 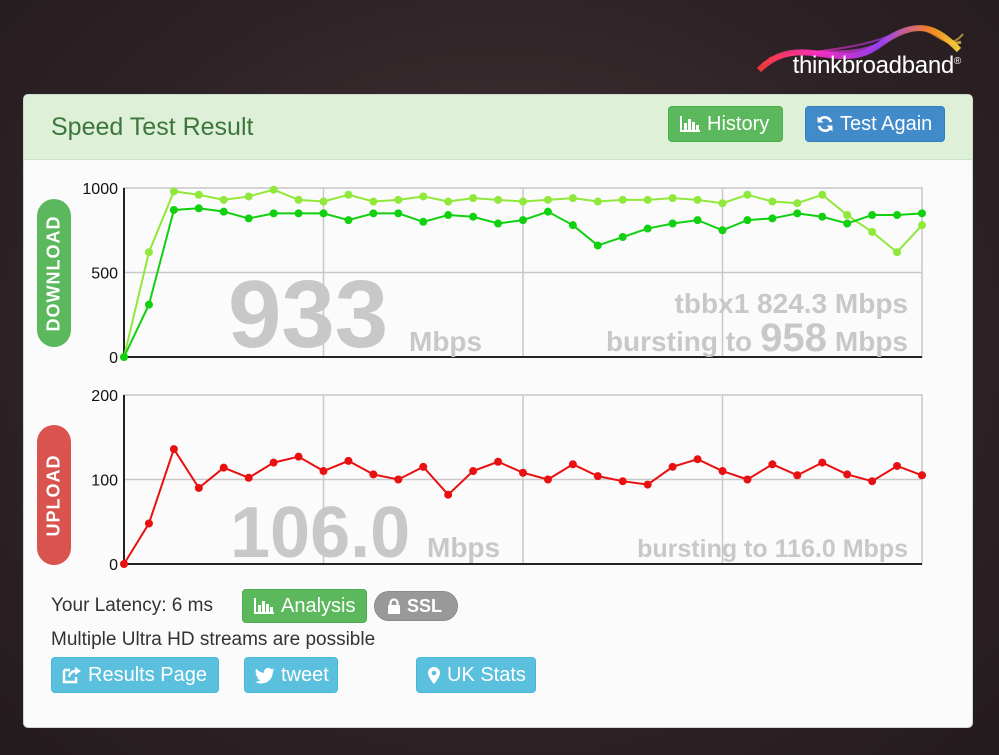 What do you see at coordinates (100, 189) in the screenshot?
I see `download-y-tick-label: 1000` at bounding box center [100, 189].